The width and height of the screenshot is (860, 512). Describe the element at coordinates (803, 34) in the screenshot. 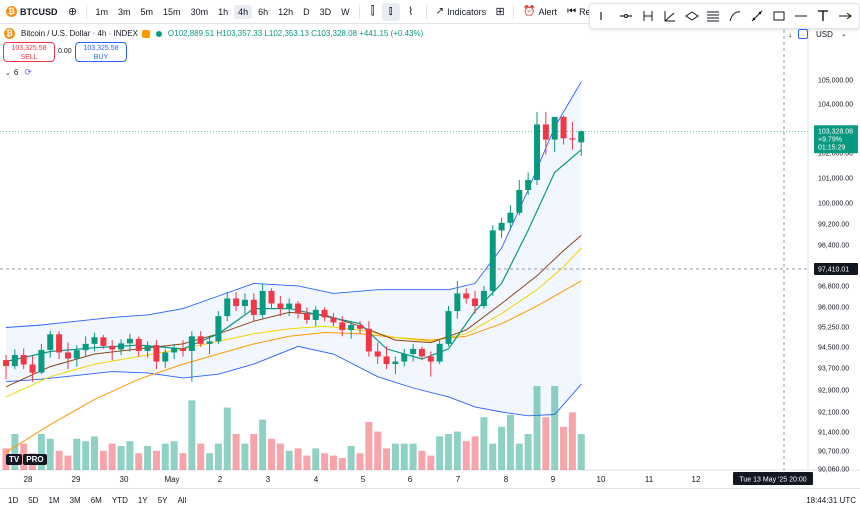

I see `auto-scale-checkbox` at that location.